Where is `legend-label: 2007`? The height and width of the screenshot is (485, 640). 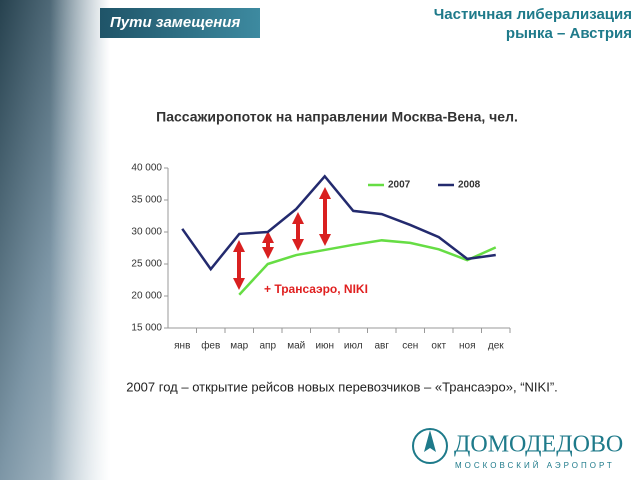
legend-label: 2007 is located at coordinates (399, 185).